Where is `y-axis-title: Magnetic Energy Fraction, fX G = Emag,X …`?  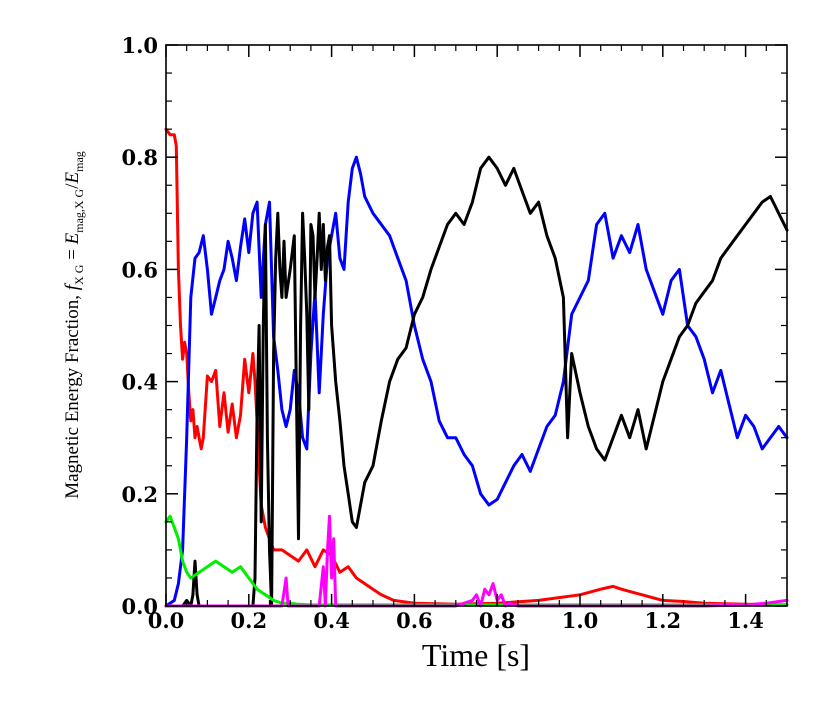
y-axis-title: Magnetic Energy Fraction, fX G = Emag,X … is located at coordinates (74, 325).